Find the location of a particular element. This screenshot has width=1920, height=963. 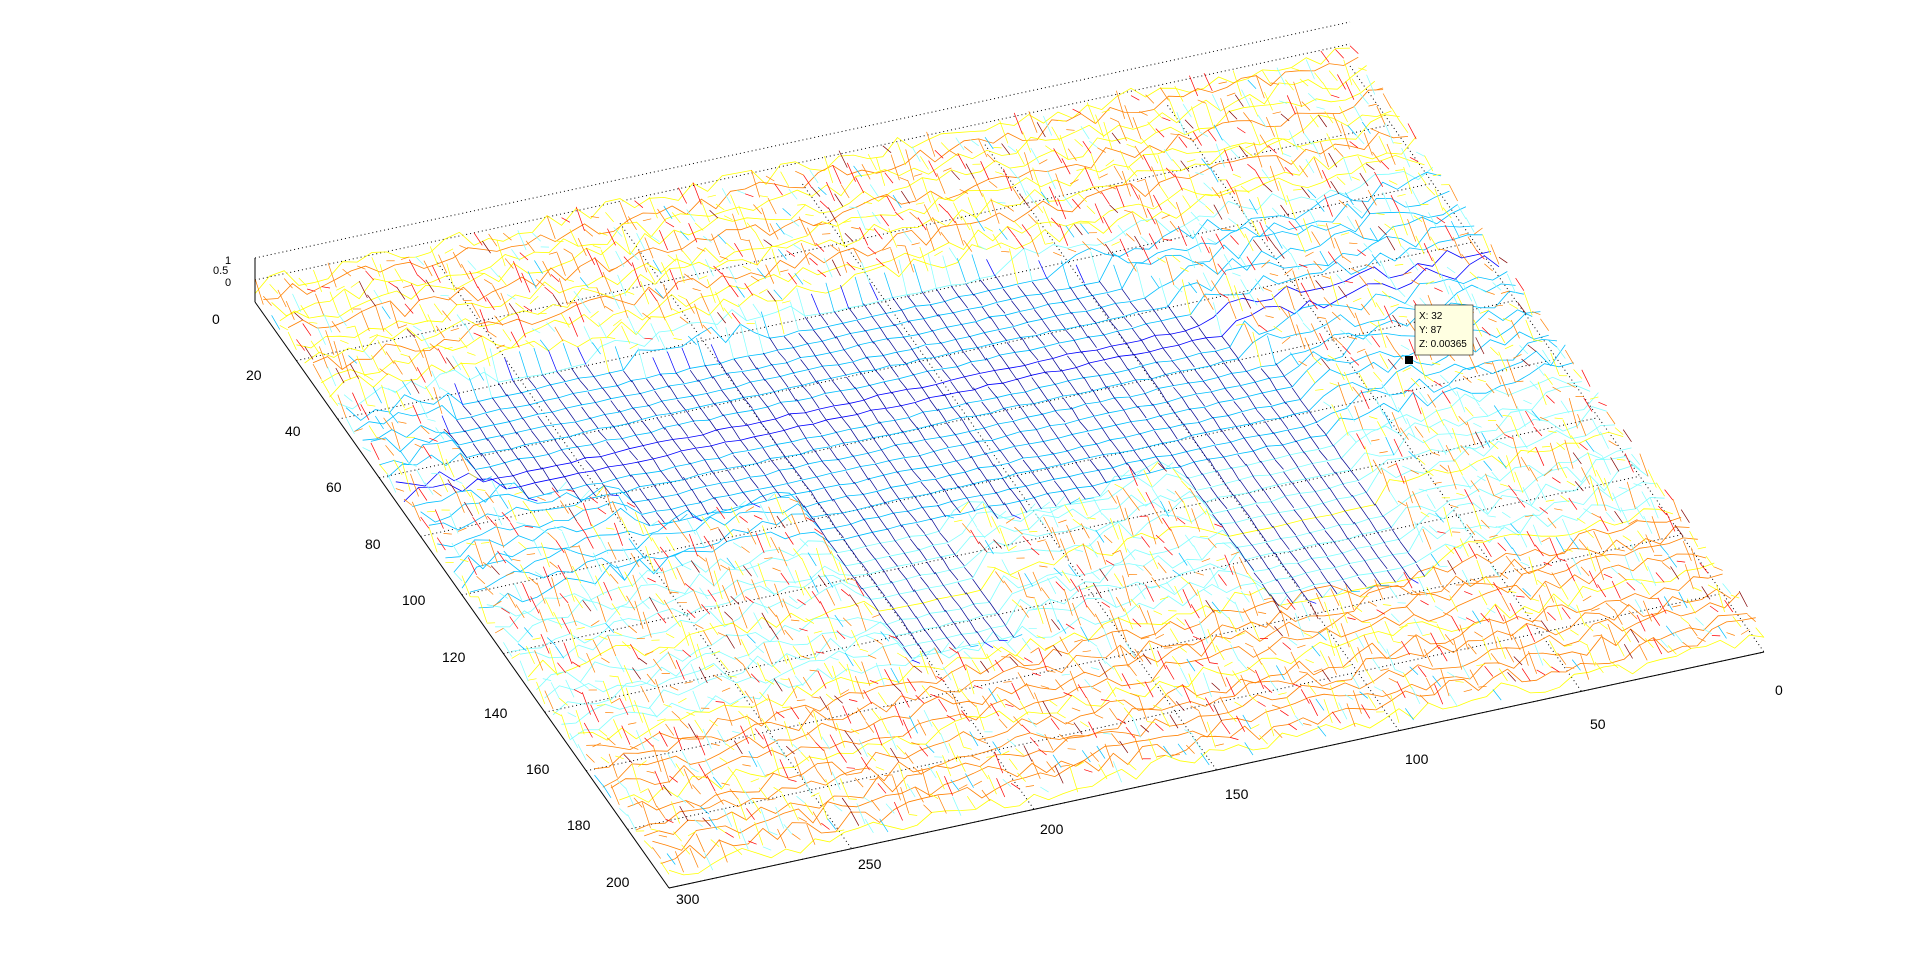

data-tip-marker is located at coordinates (1409, 360).